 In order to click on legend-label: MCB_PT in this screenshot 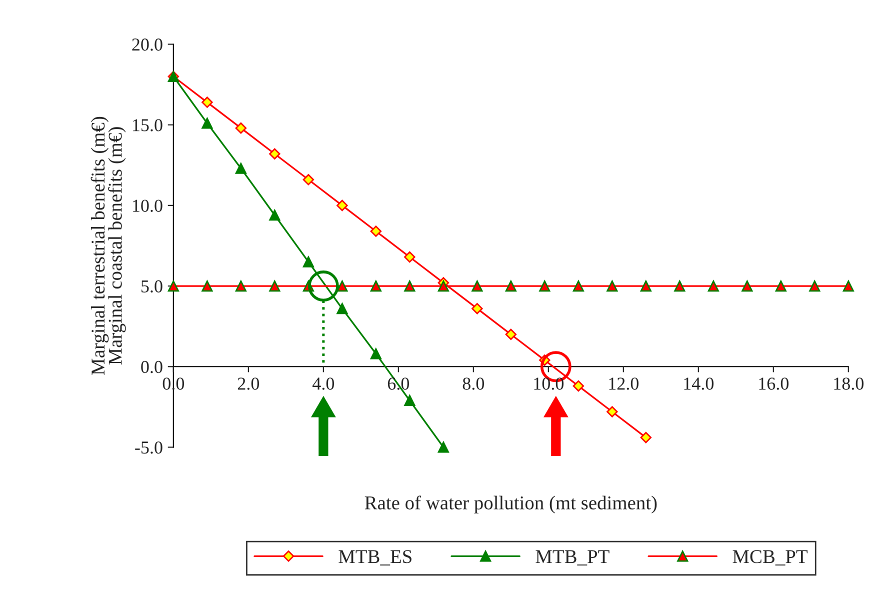, I will do `click(770, 558)`.